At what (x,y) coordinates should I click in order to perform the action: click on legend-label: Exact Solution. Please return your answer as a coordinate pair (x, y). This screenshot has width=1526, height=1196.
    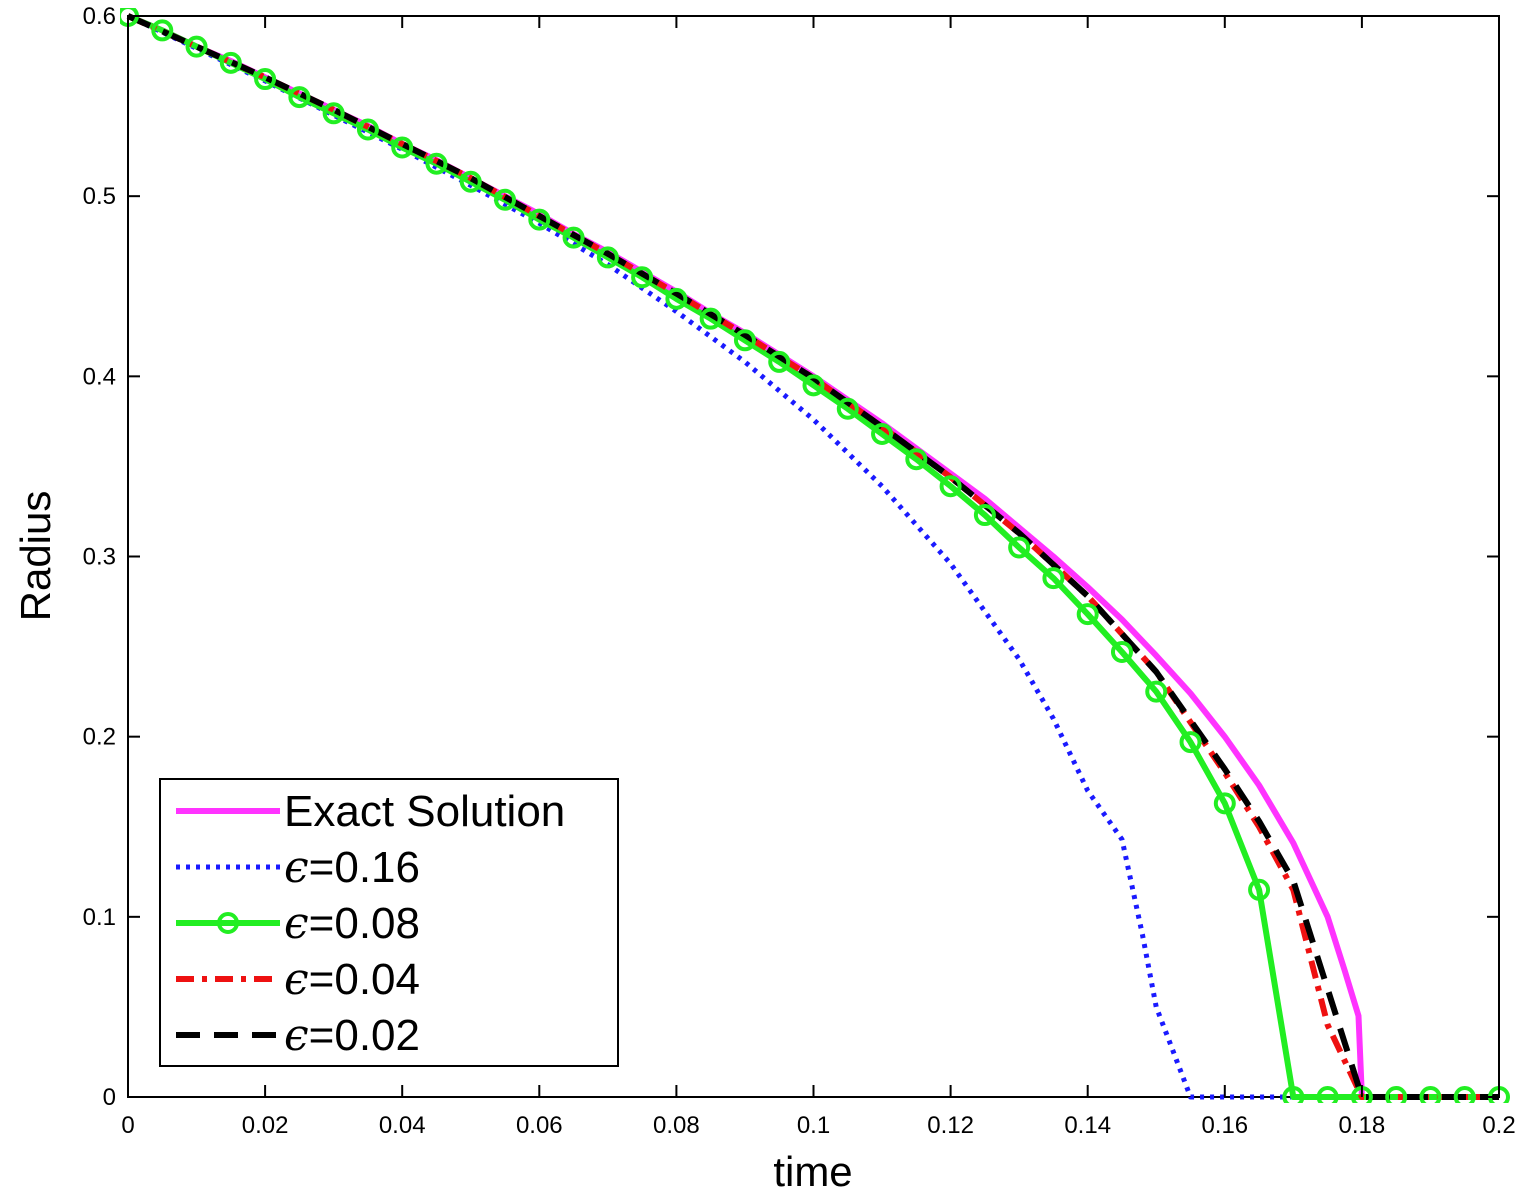
    Looking at the image, I should click on (424, 811).